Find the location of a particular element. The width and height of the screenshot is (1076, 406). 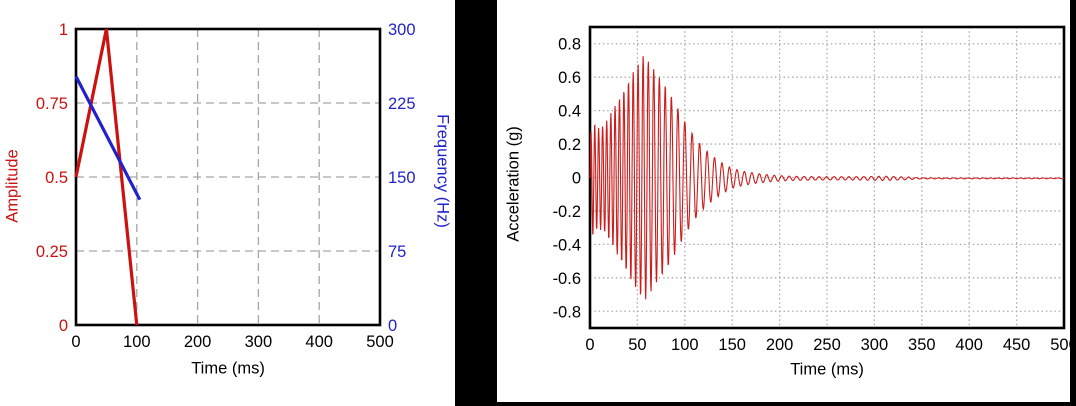

tick-label: 450 is located at coordinates (1017, 345).